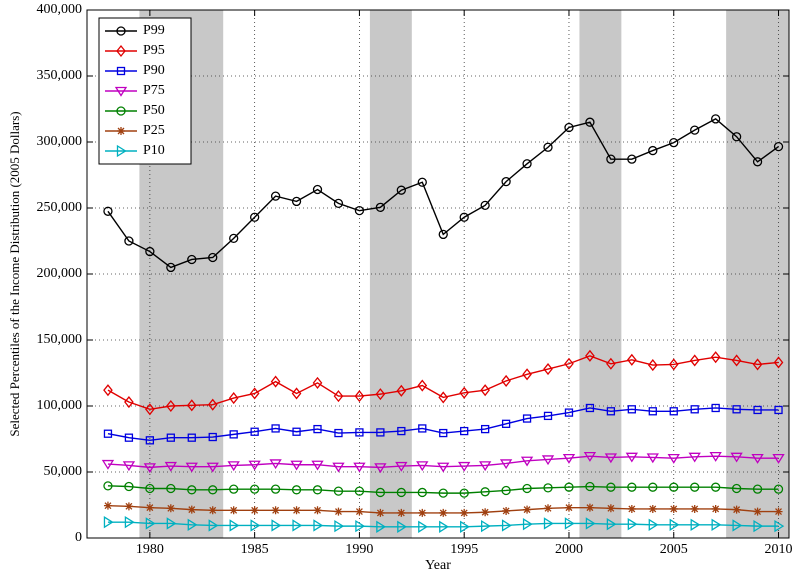 The height and width of the screenshot is (576, 797). What do you see at coordinates (569, 549) in the screenshot?
I see `x-tick-label: 2000` at bounding box center [569, 549].